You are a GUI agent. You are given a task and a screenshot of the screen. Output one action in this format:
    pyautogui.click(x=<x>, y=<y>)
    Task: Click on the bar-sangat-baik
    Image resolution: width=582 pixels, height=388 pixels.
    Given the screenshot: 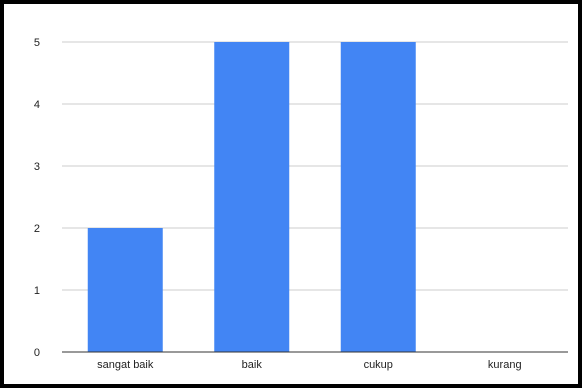 What is the action you would take?
    pyautogui.click(x=125, y=290)
    